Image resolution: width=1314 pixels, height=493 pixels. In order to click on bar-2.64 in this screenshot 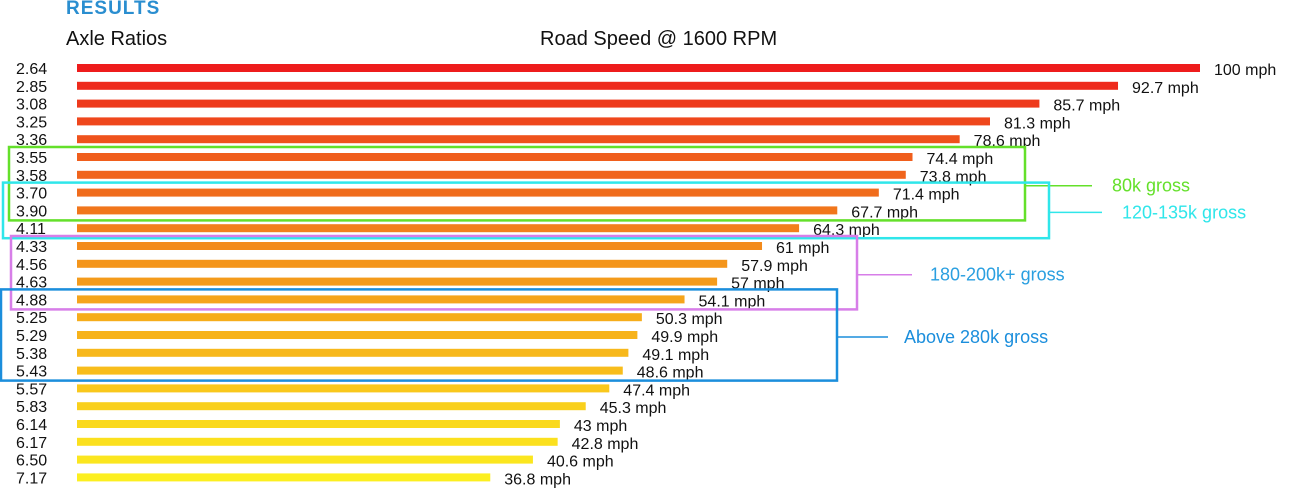, I will do `click(638, 68)`.